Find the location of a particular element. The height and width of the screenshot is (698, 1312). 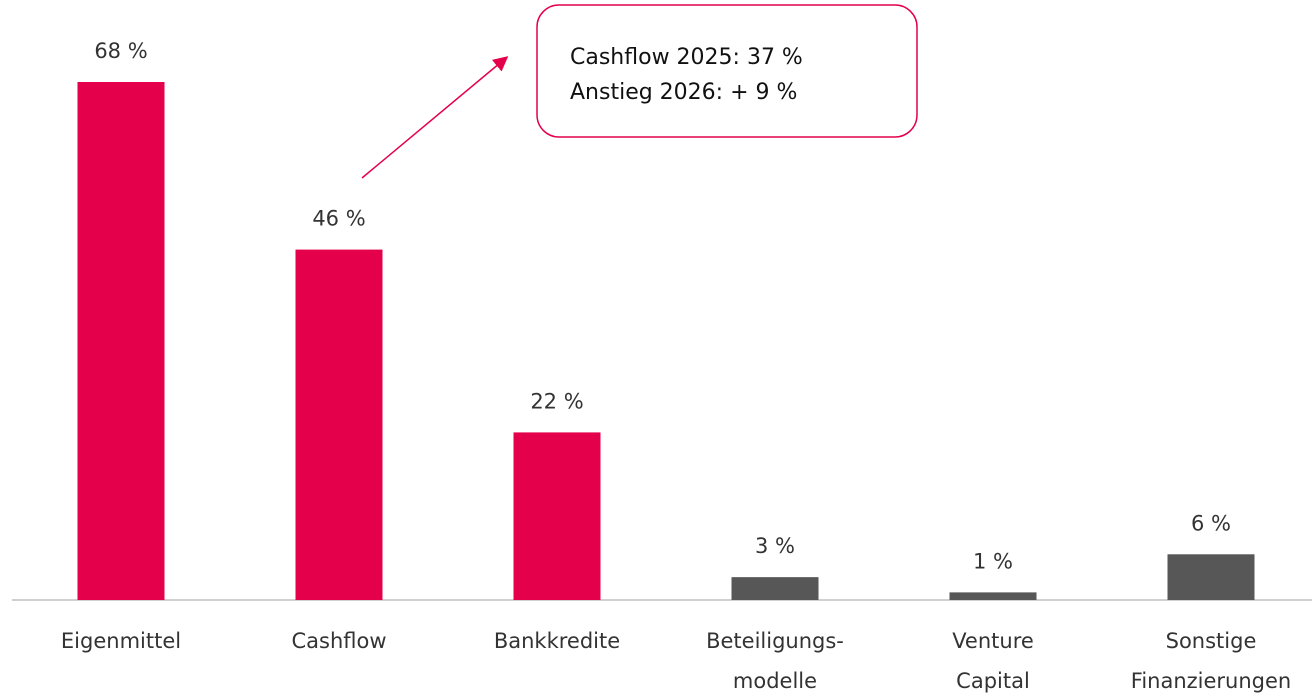

annotation-arrow is located at coordinates (435, 117).